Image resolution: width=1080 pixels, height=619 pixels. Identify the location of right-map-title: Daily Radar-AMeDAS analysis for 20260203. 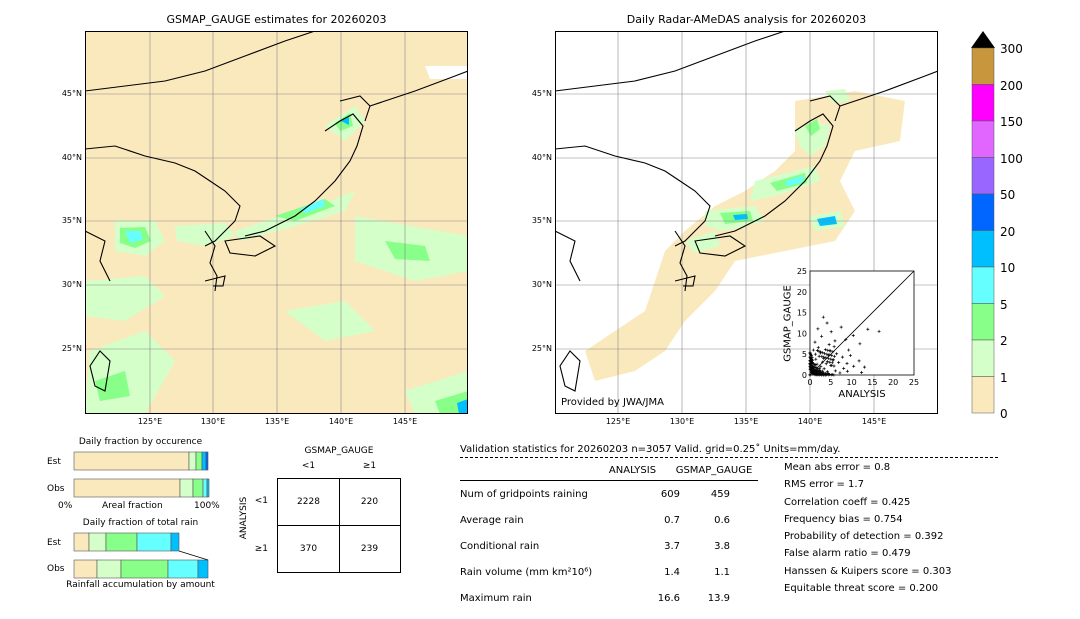
(746, 19).